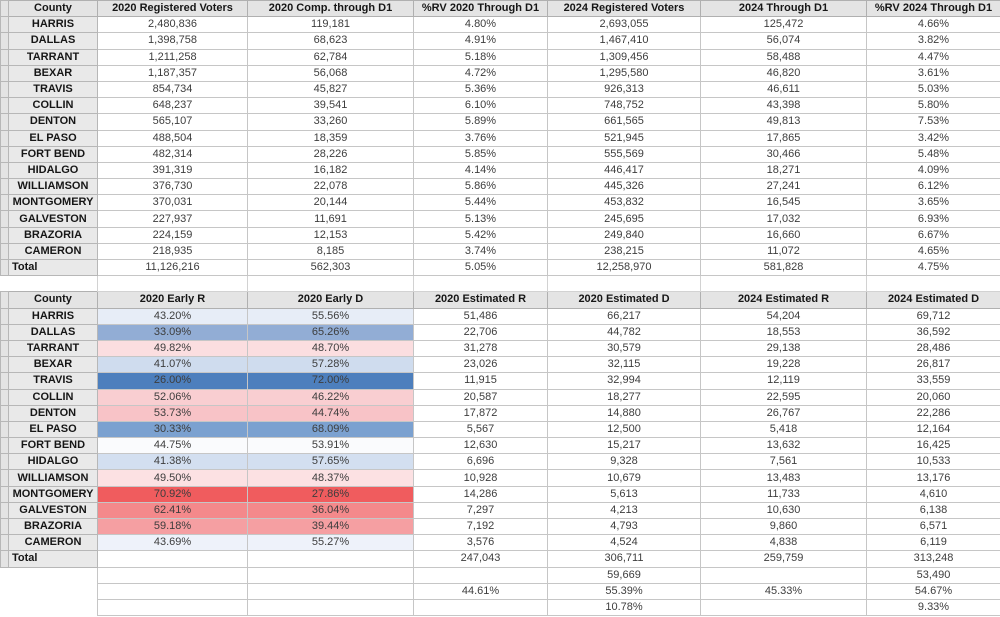  What do you see at coordinates (172, 89) in the screenshot?
I see `value-cell: 854,734` at bounding box center [172, 89].